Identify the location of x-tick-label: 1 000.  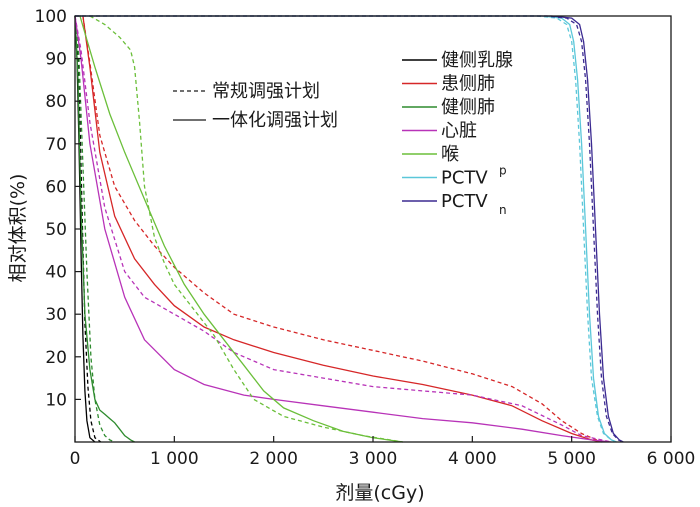
(174, 459).